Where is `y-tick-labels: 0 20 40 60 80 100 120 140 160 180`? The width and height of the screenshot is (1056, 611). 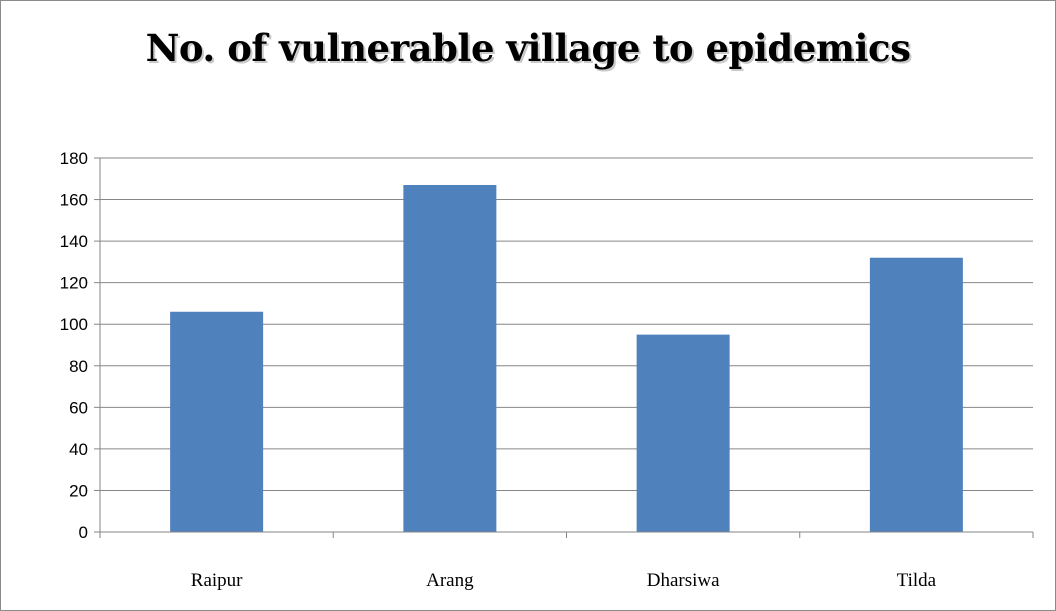 y-tick-labels: 0 20 40 60 80 100 120 140 160 180 is located at coordinates (74, 345).